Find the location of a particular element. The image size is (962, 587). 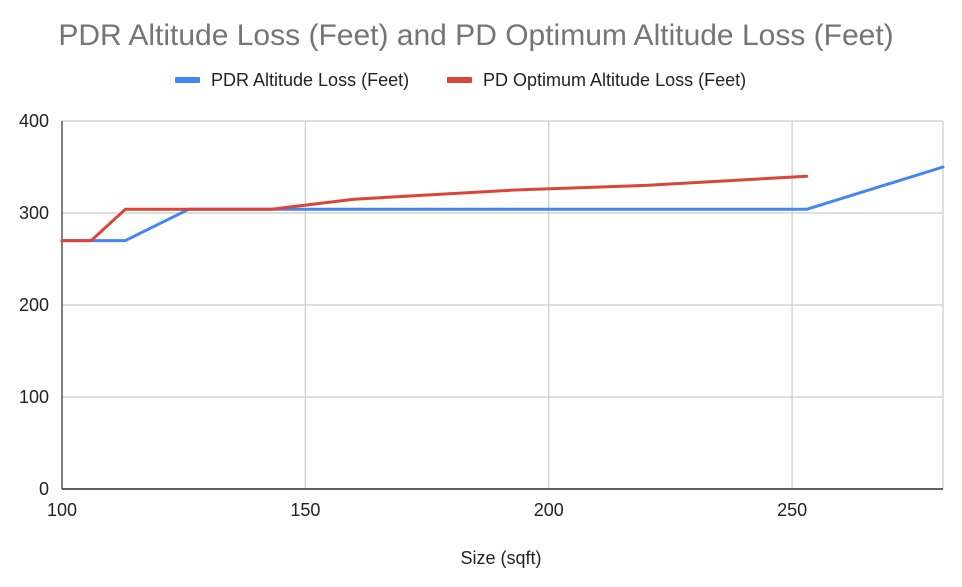

x-tick-label: 200 is located at coordinates (549, 510).